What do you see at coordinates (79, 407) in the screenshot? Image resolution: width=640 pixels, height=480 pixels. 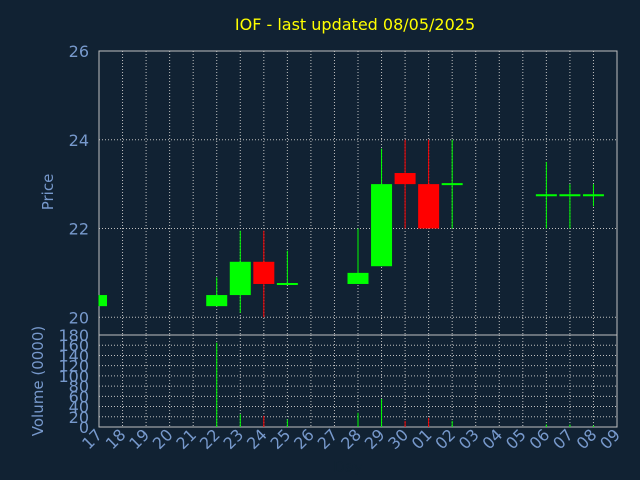 I see `volume-tick-label: 40` at bounding box center [79, 407].